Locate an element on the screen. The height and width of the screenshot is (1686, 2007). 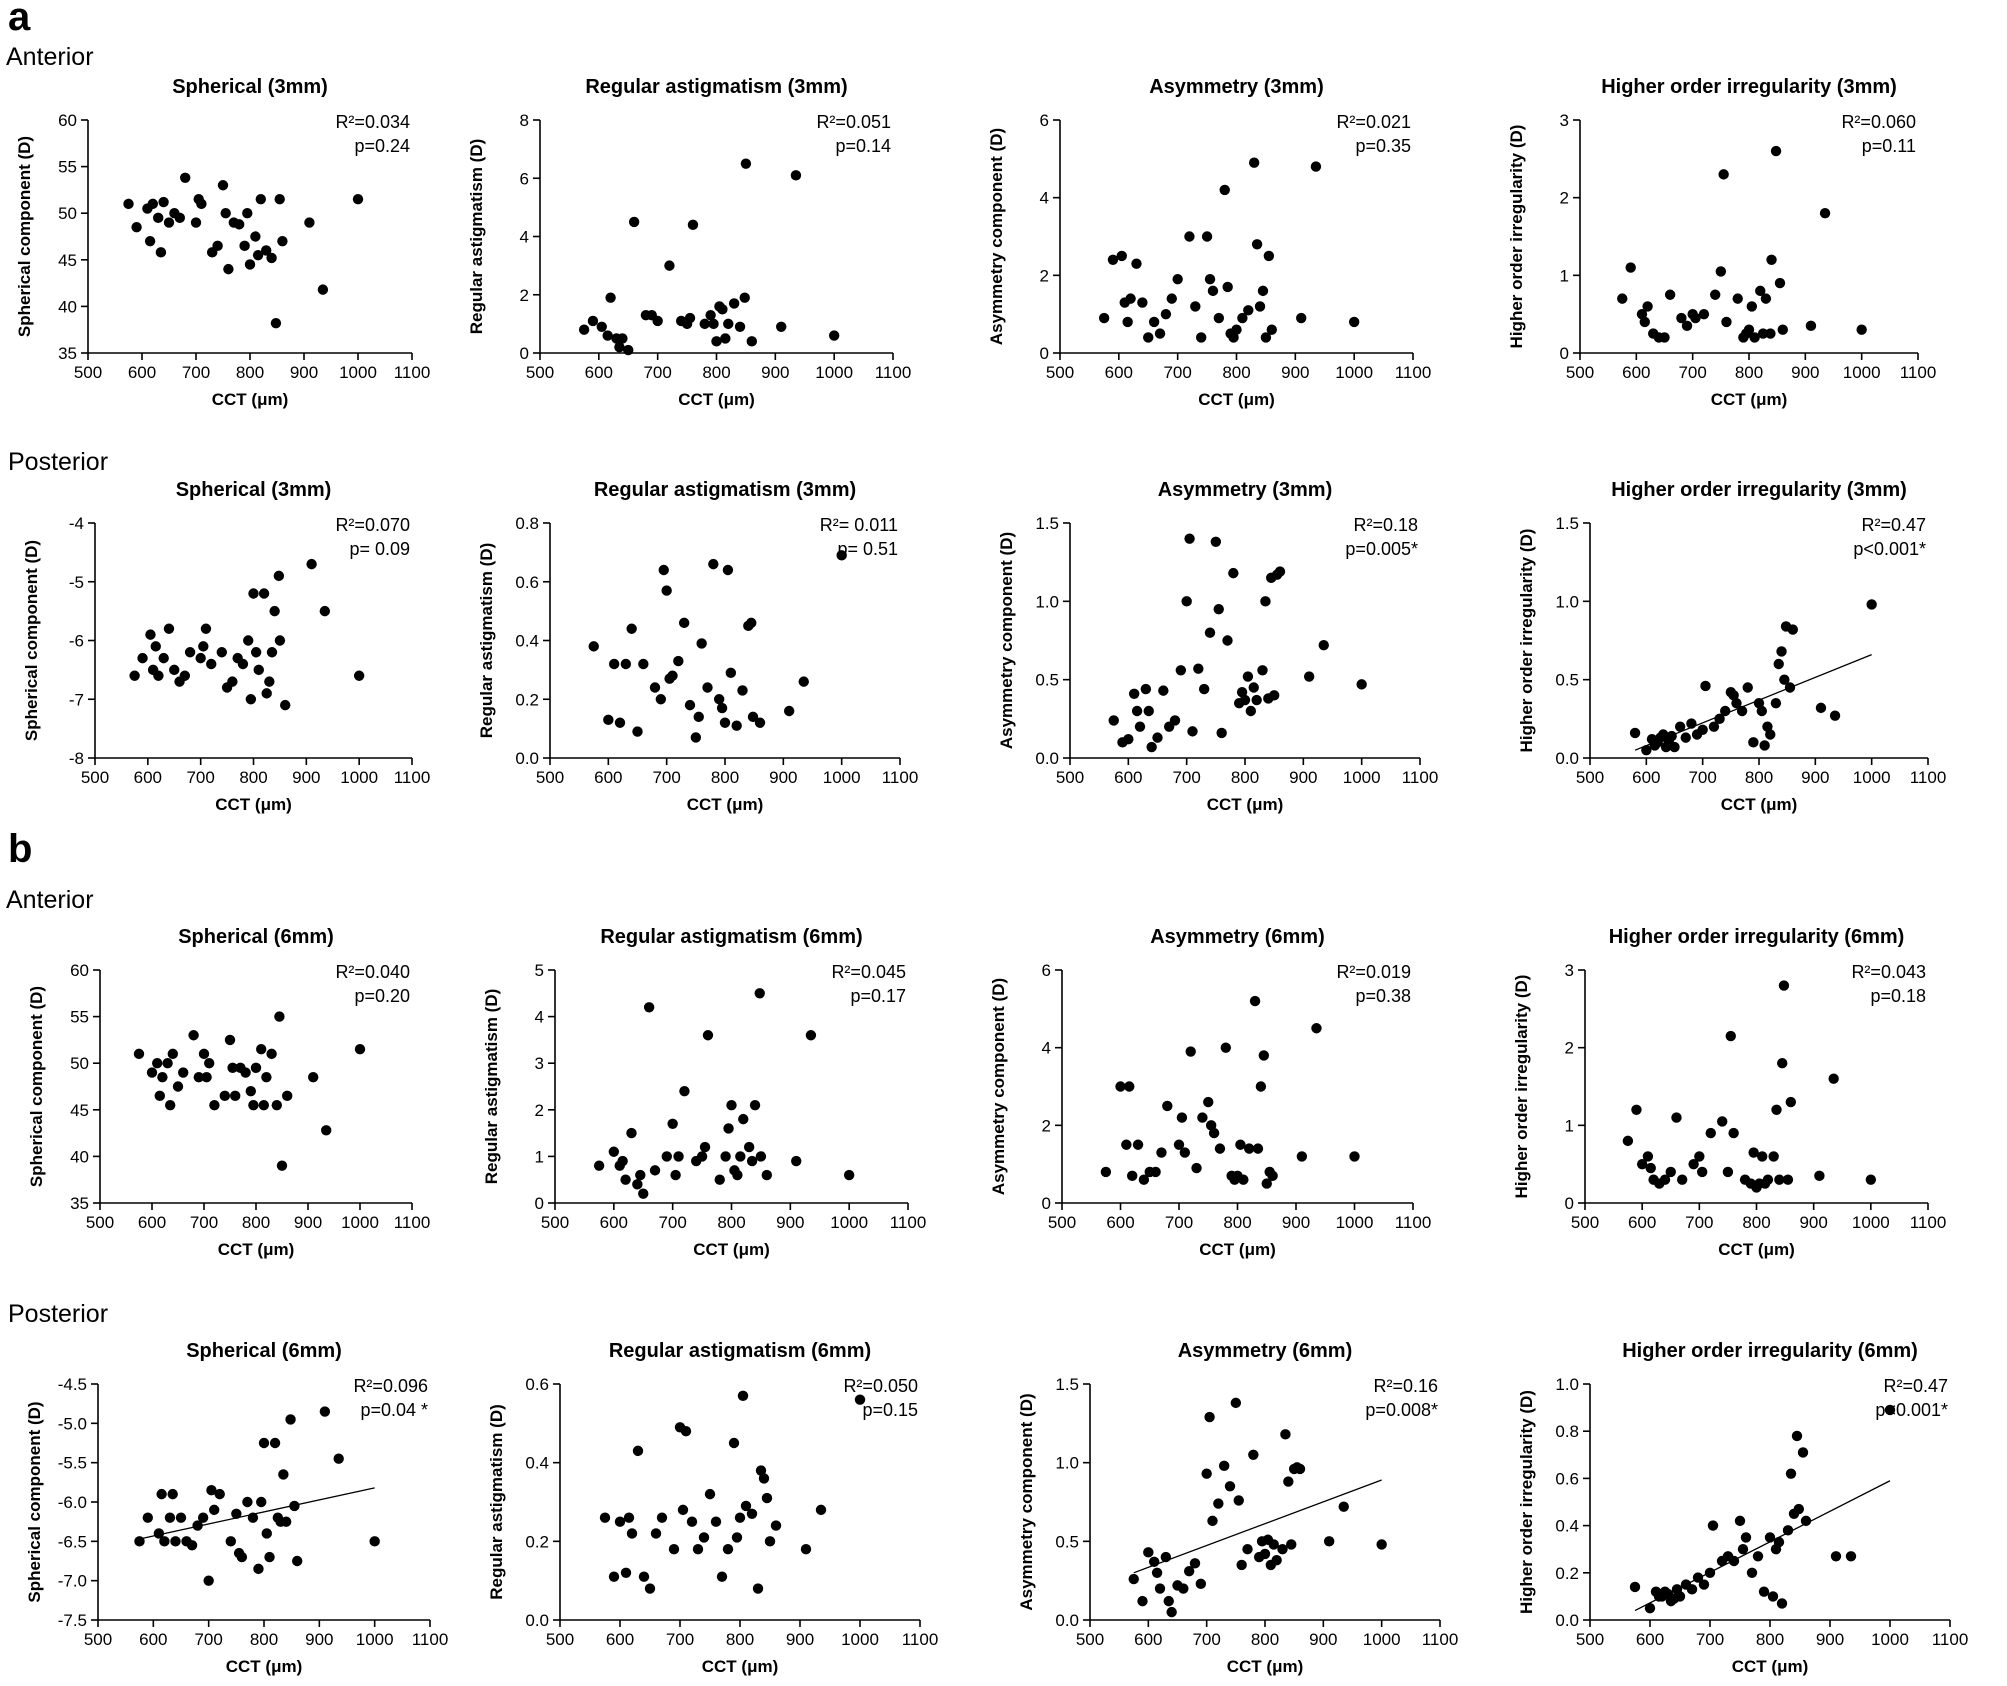
stats-text: p=0.38 is located at coordinates (1383, 996).